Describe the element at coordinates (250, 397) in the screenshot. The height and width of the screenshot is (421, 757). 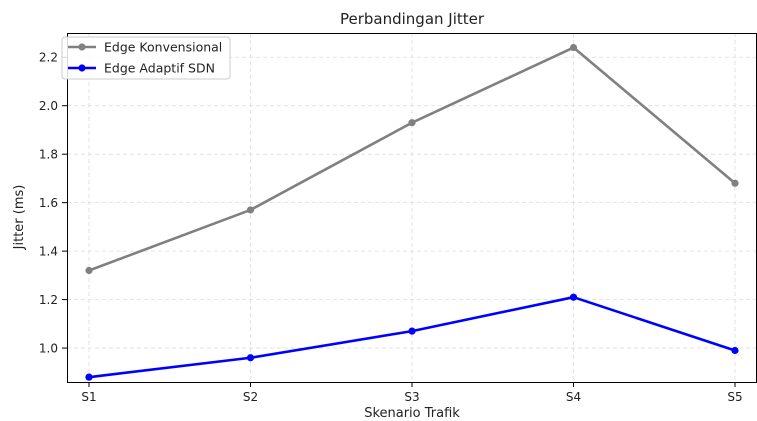
I see `x-tick-label: S2` at that location.